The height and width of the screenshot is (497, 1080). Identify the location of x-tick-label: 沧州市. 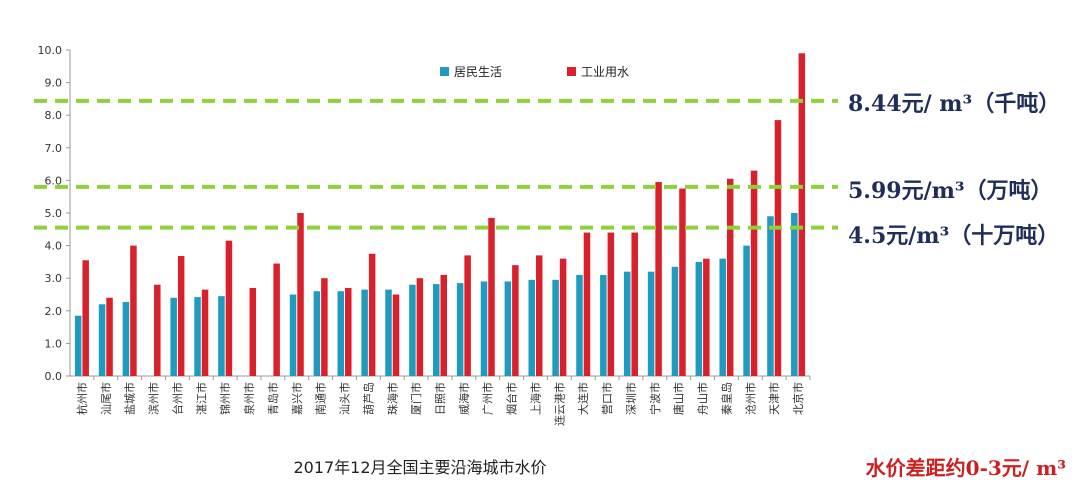
(750, 398).